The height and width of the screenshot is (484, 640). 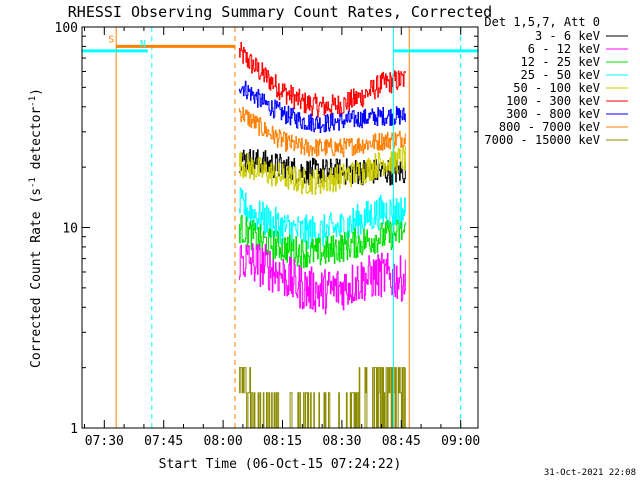 What do you see at coordinates (590, 473) in the screenshot?
I see `plot-timestamp: 31-Oct-2021 22:08` at bounding box center [590, 473].